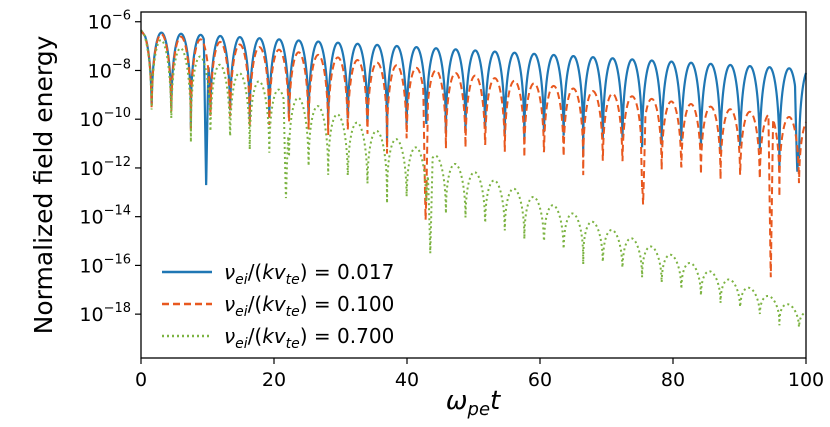  Describe the element at coordinates (457, 401) in the screenshot. I see `x-label-omega: ω` at that location.